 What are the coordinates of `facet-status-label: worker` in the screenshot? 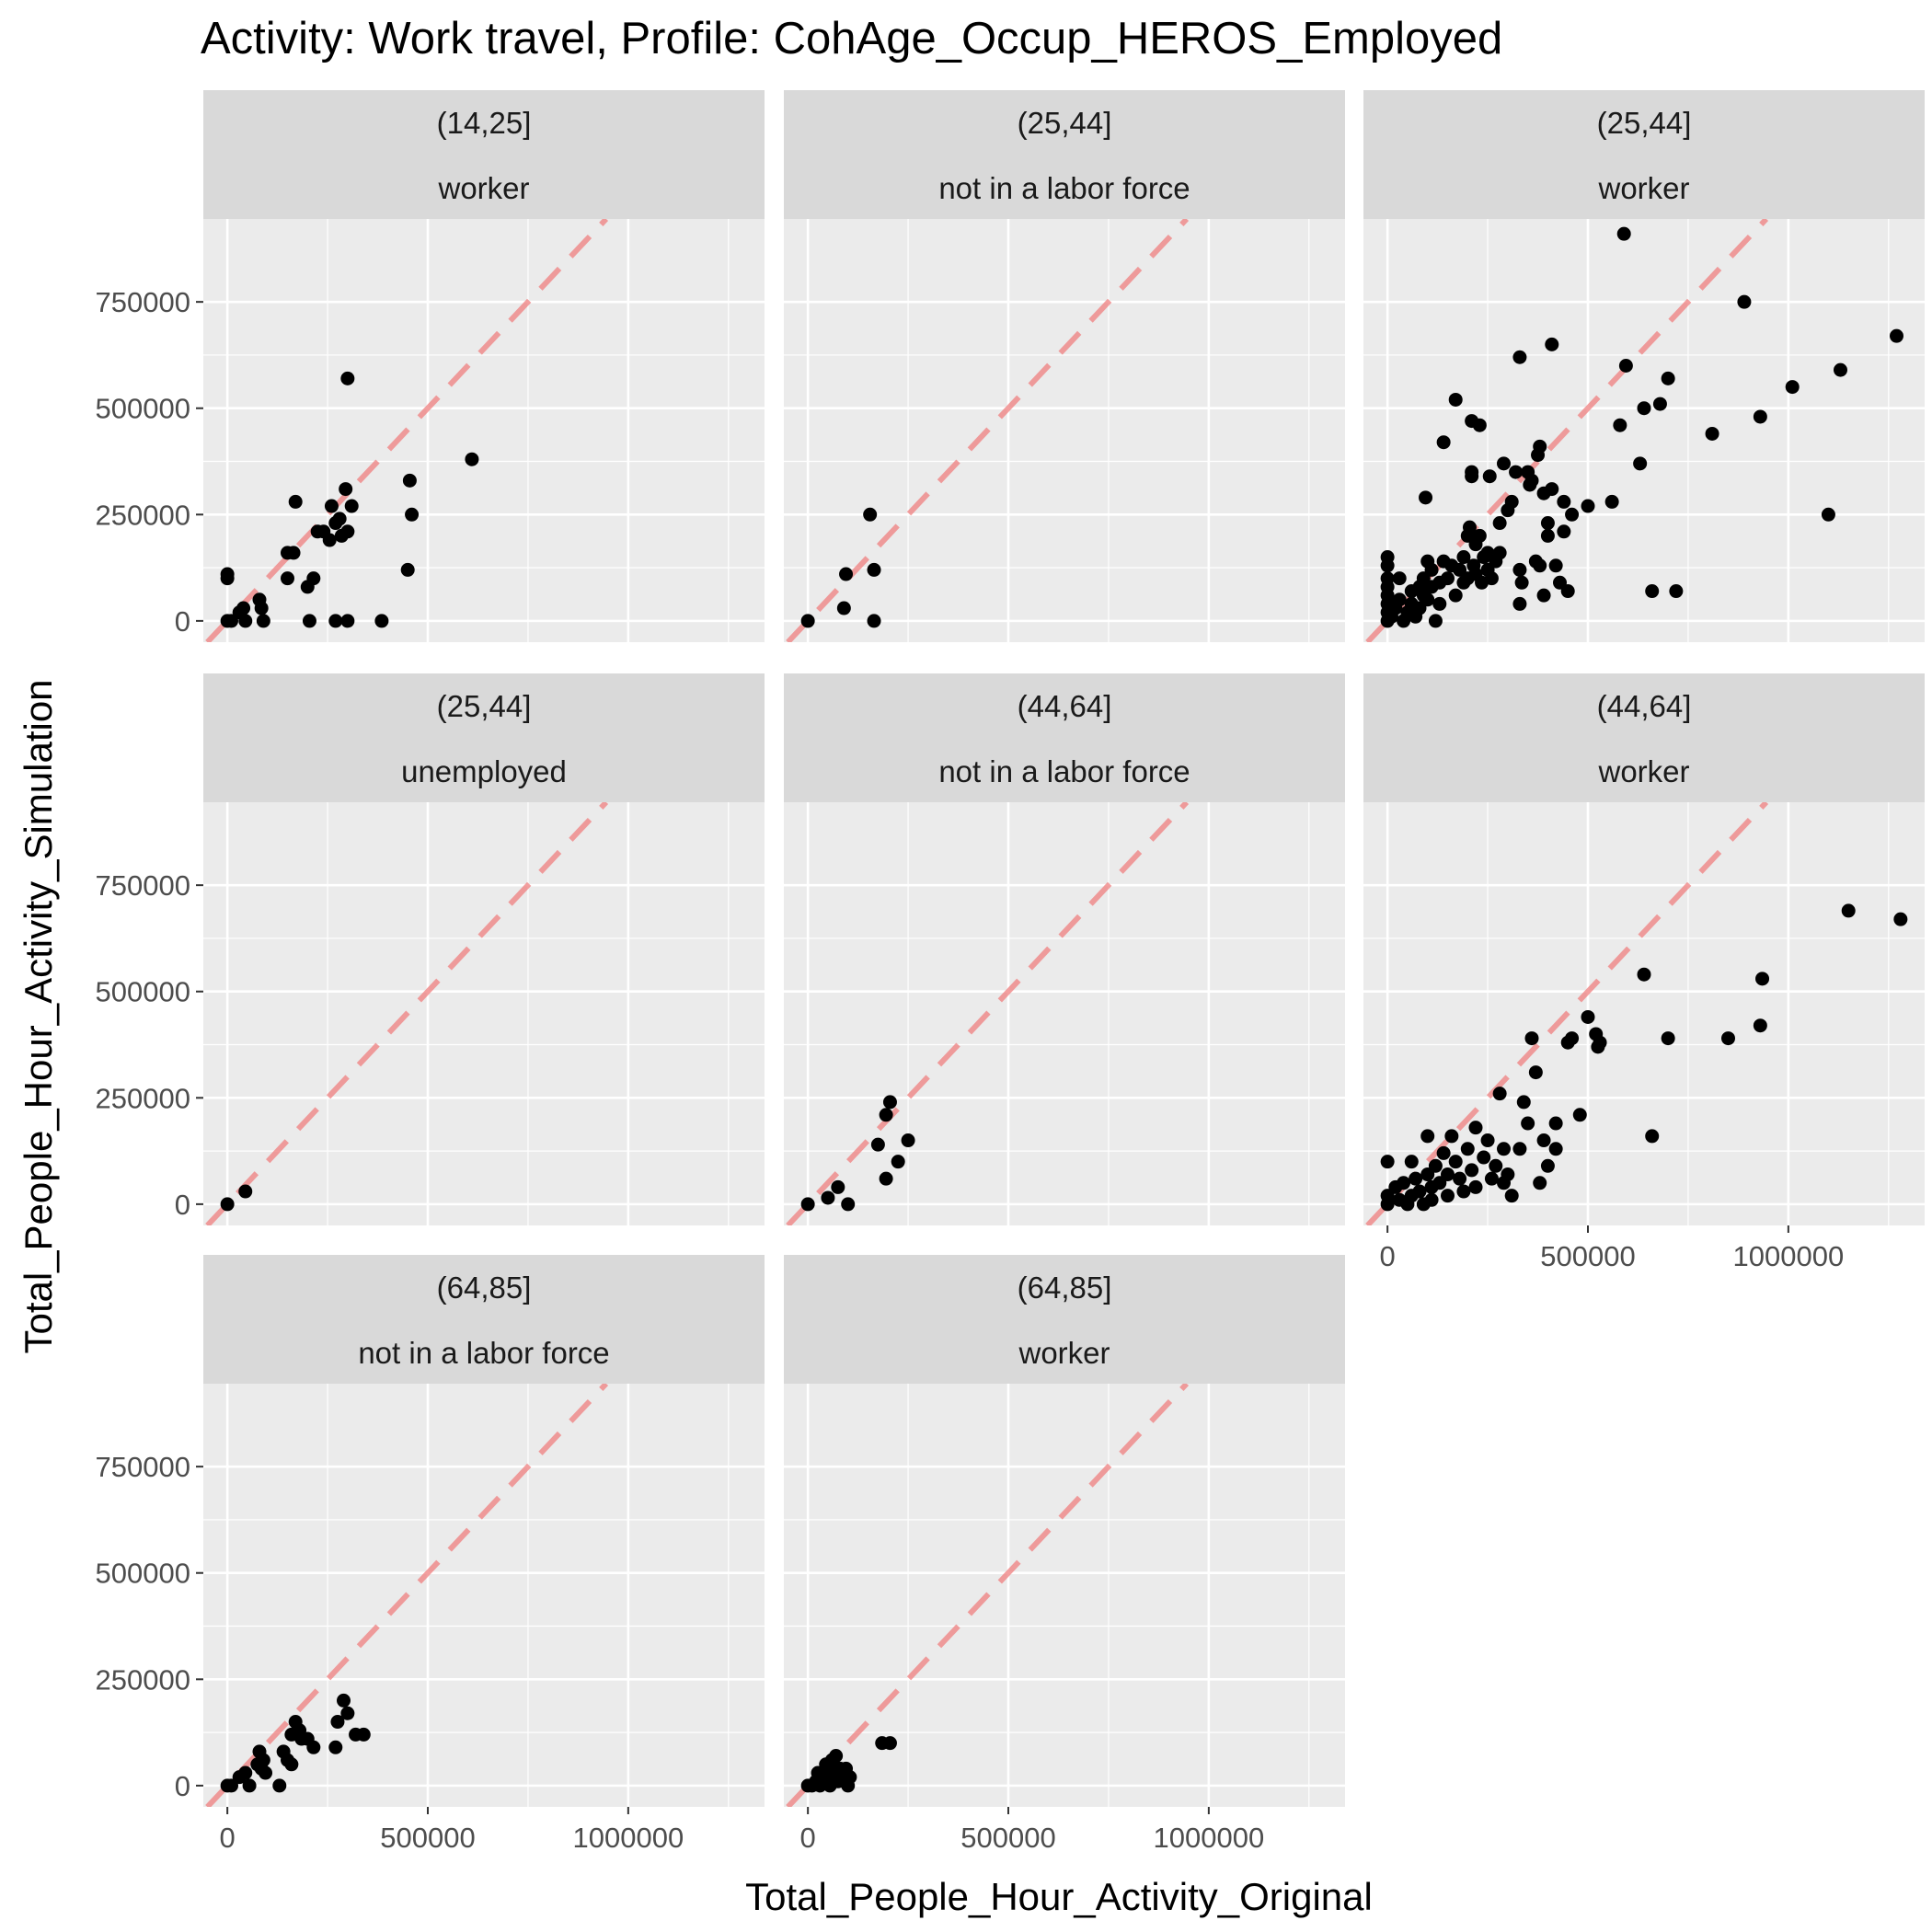 It's located at (483, 188).